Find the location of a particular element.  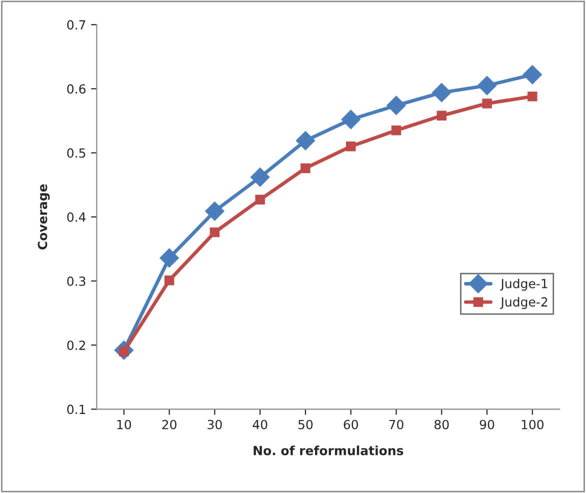

x-tick-label: 70 is located at coordinates (396, 425).